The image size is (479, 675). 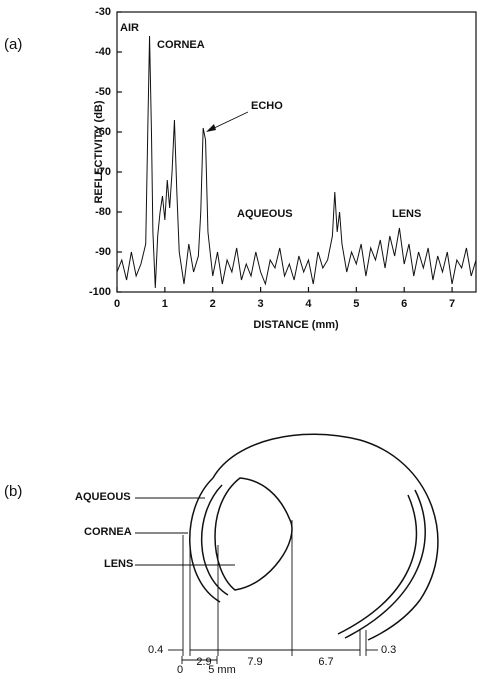 What do you see at coordinates (103, 132) in the screenshot?
I see `y-tick-label: -60` at bounding box center [103, 132].